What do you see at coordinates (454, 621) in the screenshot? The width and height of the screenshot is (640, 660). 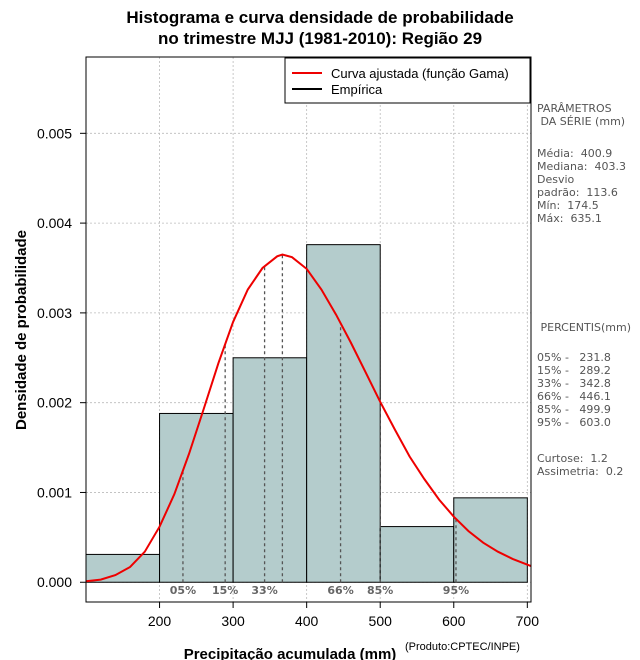 I see `x-tick-label: 600` at bounding box center [454, 621].